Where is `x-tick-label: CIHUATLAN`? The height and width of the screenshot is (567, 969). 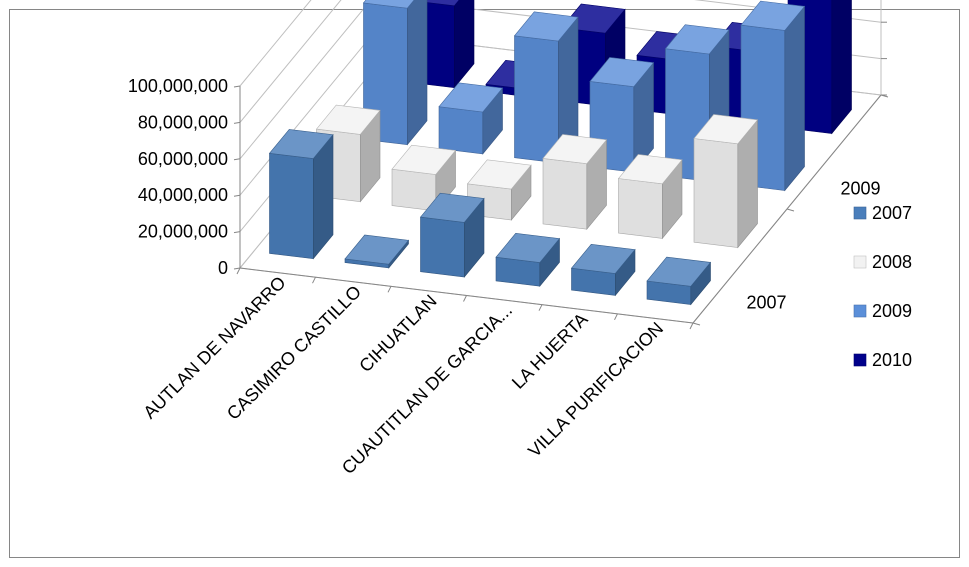
x-tick-label: CIHUATLAN is located at coordinates (397, 333).